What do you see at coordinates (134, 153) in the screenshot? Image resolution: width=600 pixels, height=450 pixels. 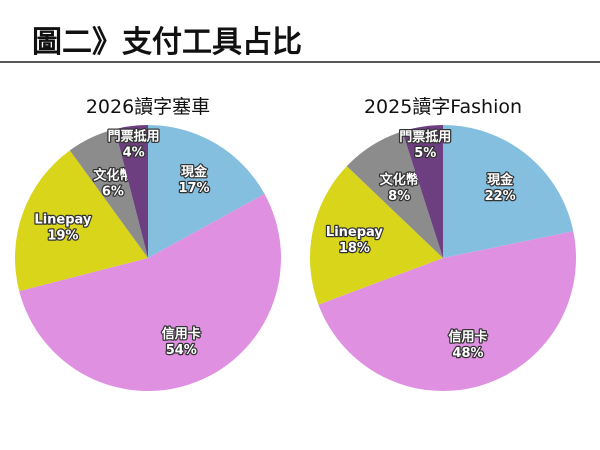 I see `slice-value-label: 4%` at bounding box center [134, 153].